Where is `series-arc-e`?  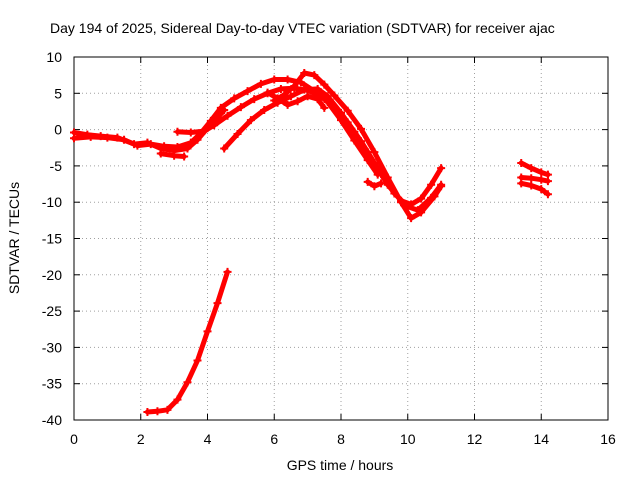 series-arc-e is located at coordinates (333, 149).